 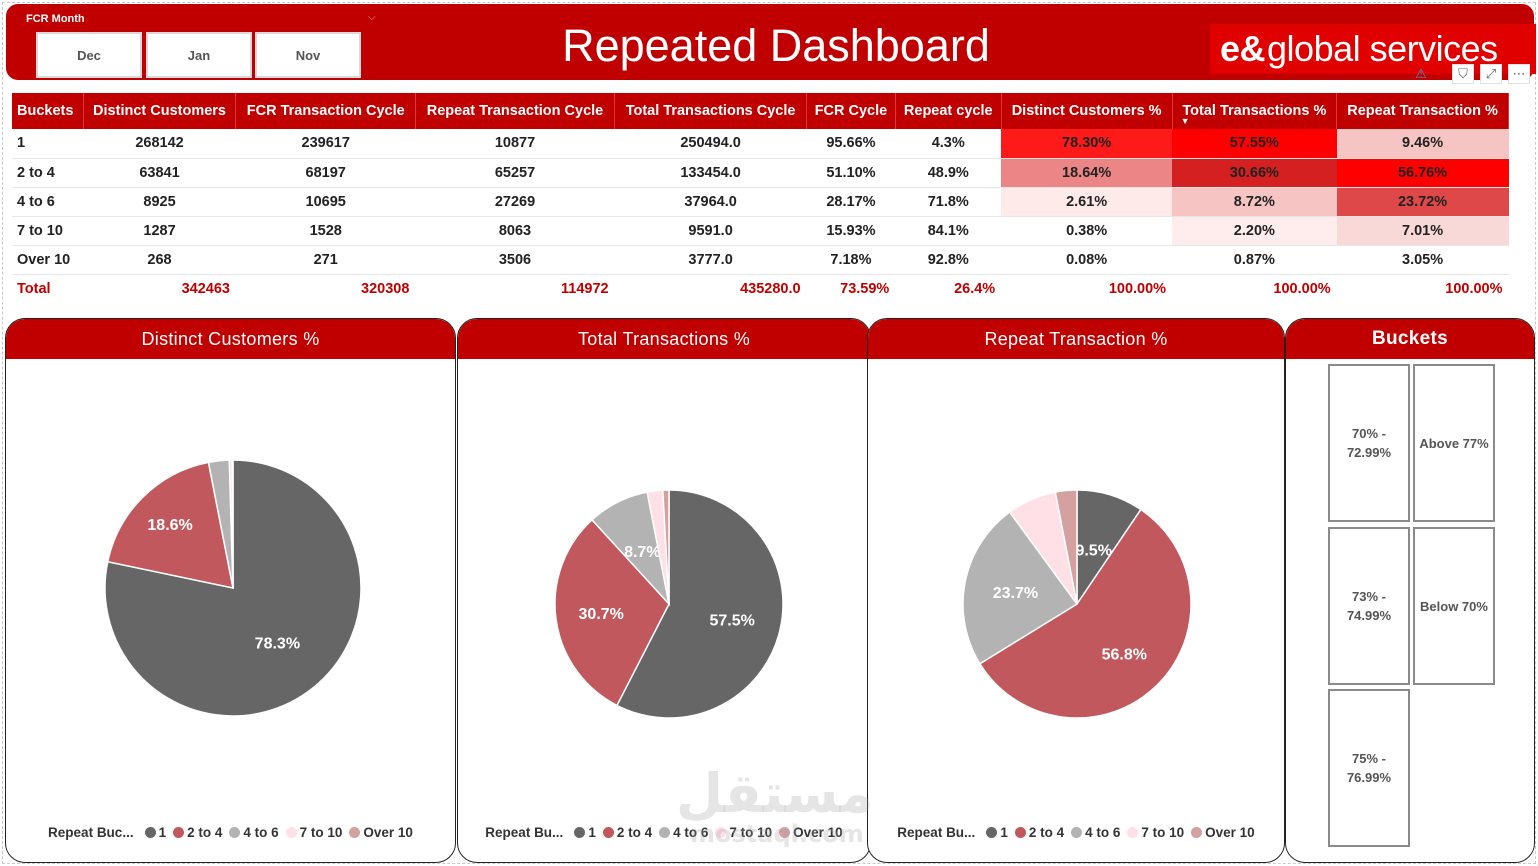 I want to click on table-cell: 10695, so click(x=325, y=202).